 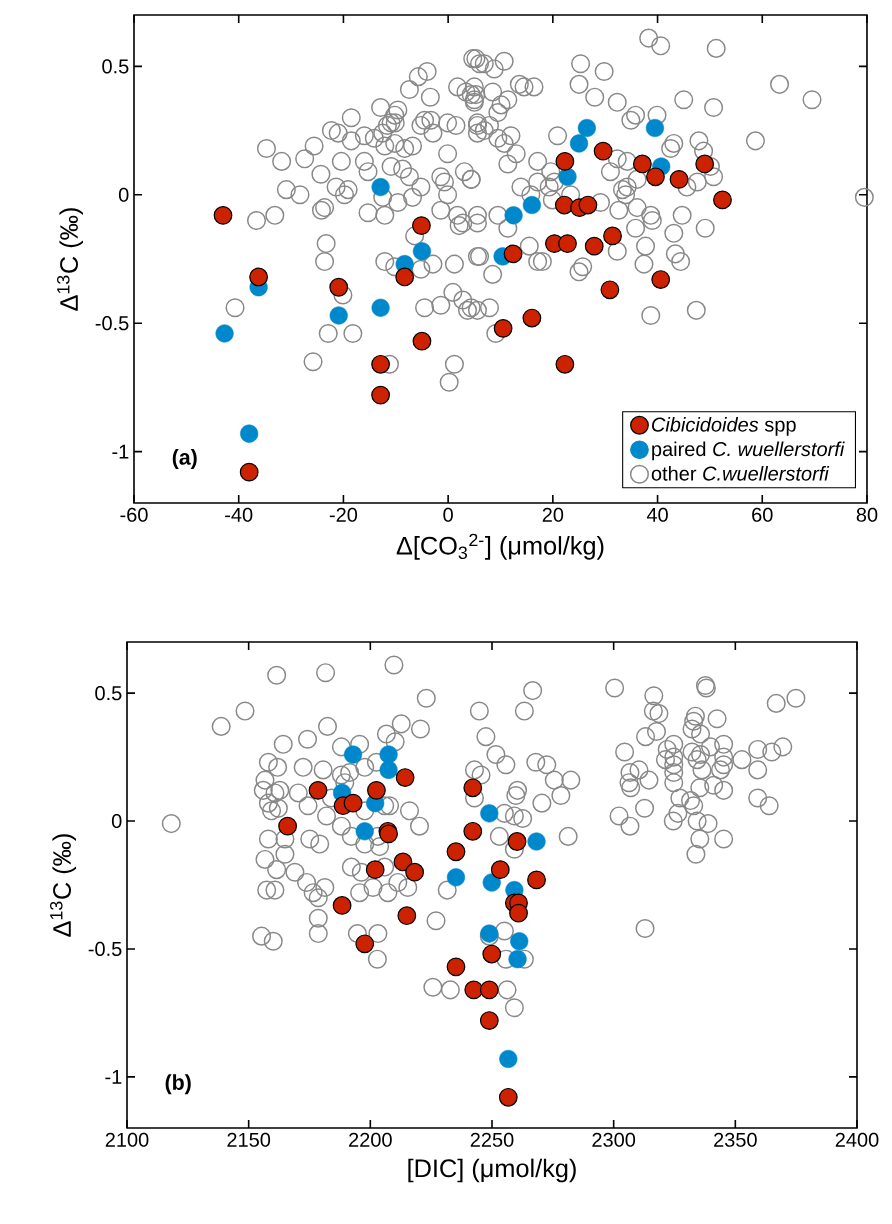 What do you see at coordinates (492, 1170) in the screenshot?
I see `x-axis-title: [DIC] (μmol/kg)` at bounding box center [492, 1170].